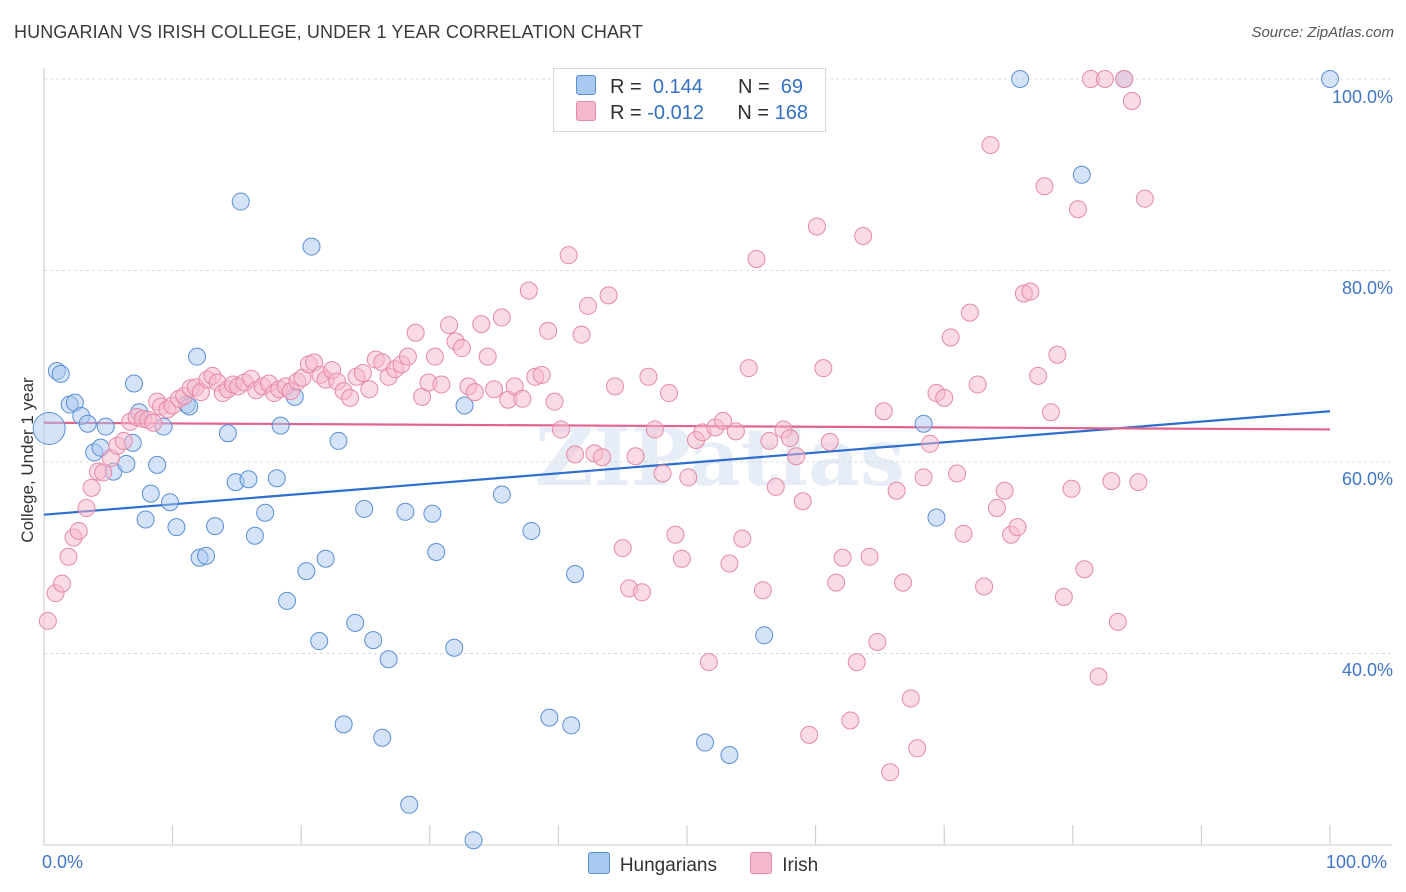 This screenshot has width=1406, height=892. What do you see at coordinates (692, 114) in the screenshot?
I see `legend-row-irish: R = -0.012 N = 168` at bounding box center [692, 114].